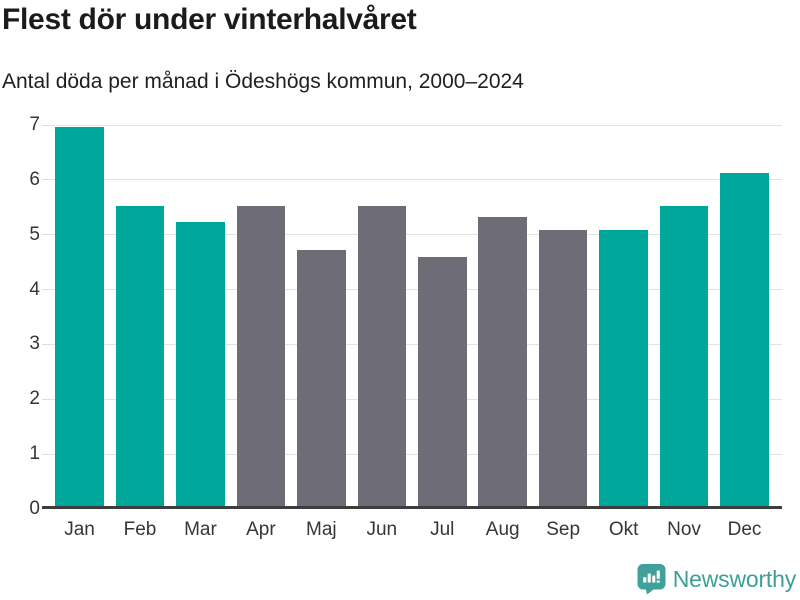  I want to click on y-axis-label-6: 6, so click(34, 179).